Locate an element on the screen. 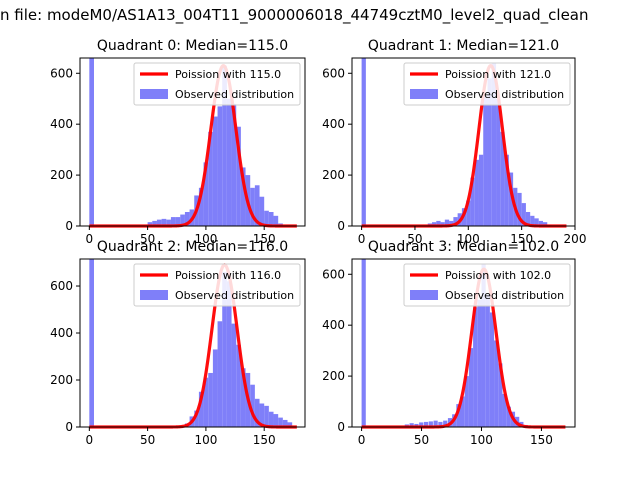 The width and height of the screenshot is (640, 480). y-tick-label: 200 is located at coordinates (61, 175).